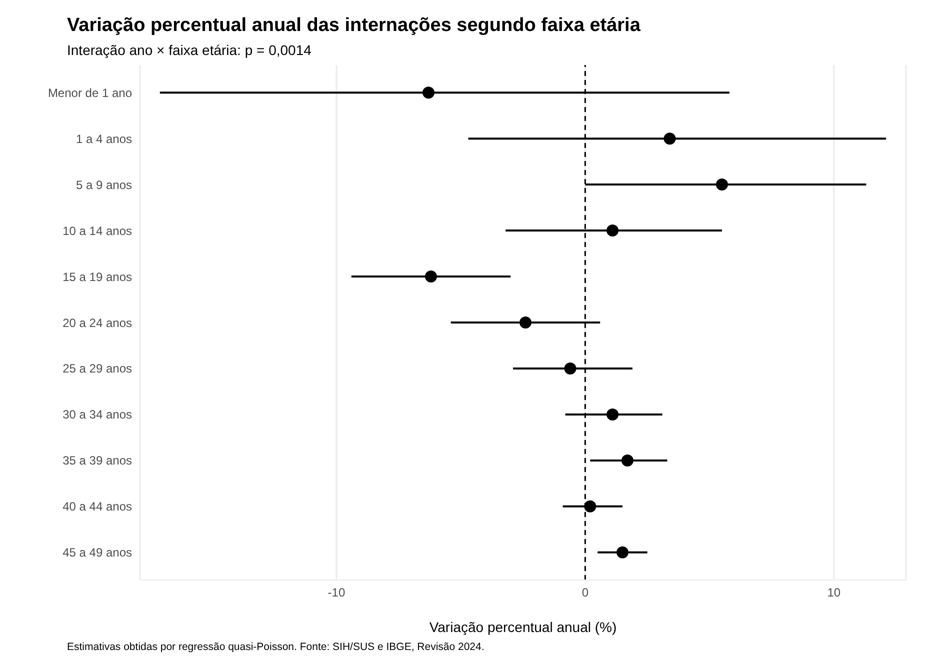 The width and height of the screenshot is (926, 657). Describe the element at coordinates (275, 647) in the screenshot. I see `text: Estimativas obtidas por regressão quasi-Poisson. Fonte: SIH/SUS e IBGE, Revisão 2024.` at that location.